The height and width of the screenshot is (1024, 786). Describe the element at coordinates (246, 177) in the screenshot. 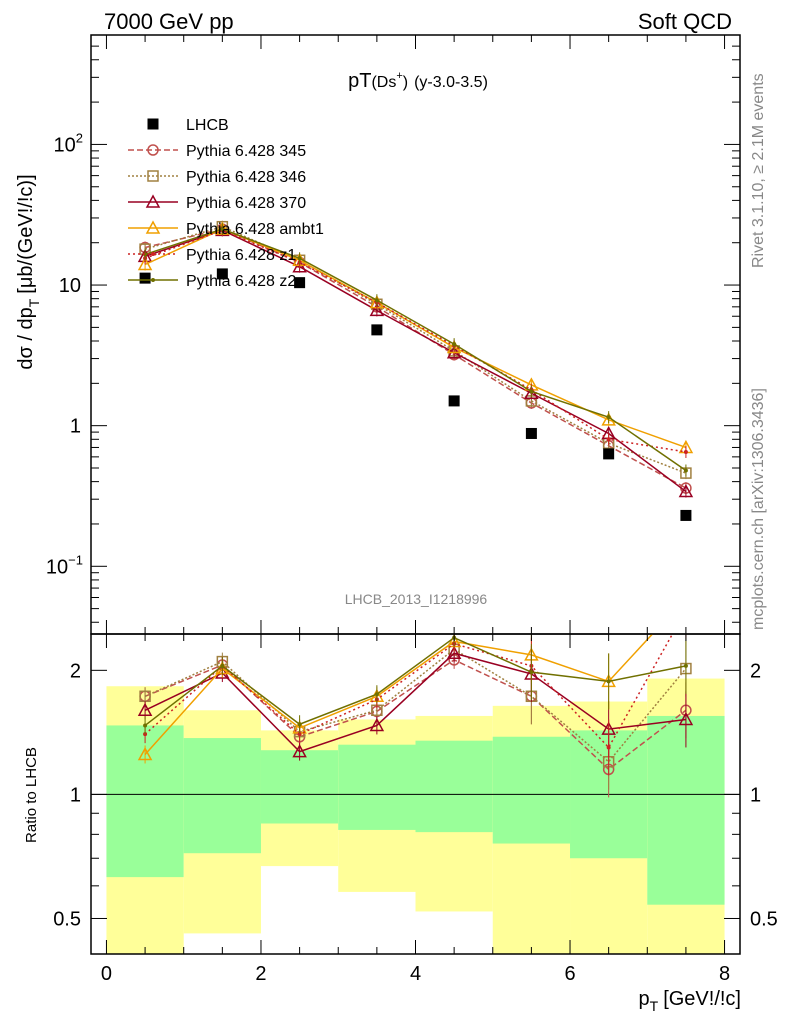

I see `legend-label: Pythia 6.428 346` at that location.